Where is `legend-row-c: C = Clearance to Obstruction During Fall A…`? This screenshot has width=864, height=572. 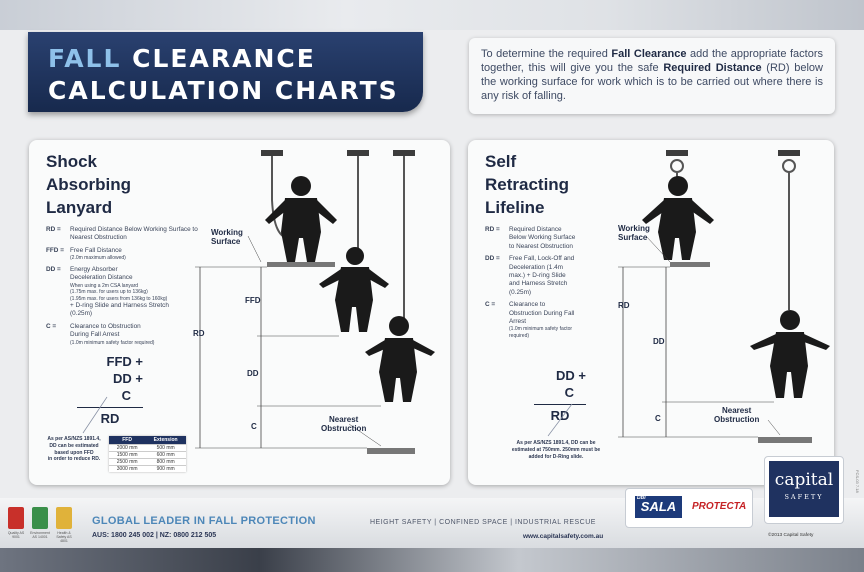 legend-row-c: C = Clearance to Obstruction During Fall A… is located at coordinates (530, 320).